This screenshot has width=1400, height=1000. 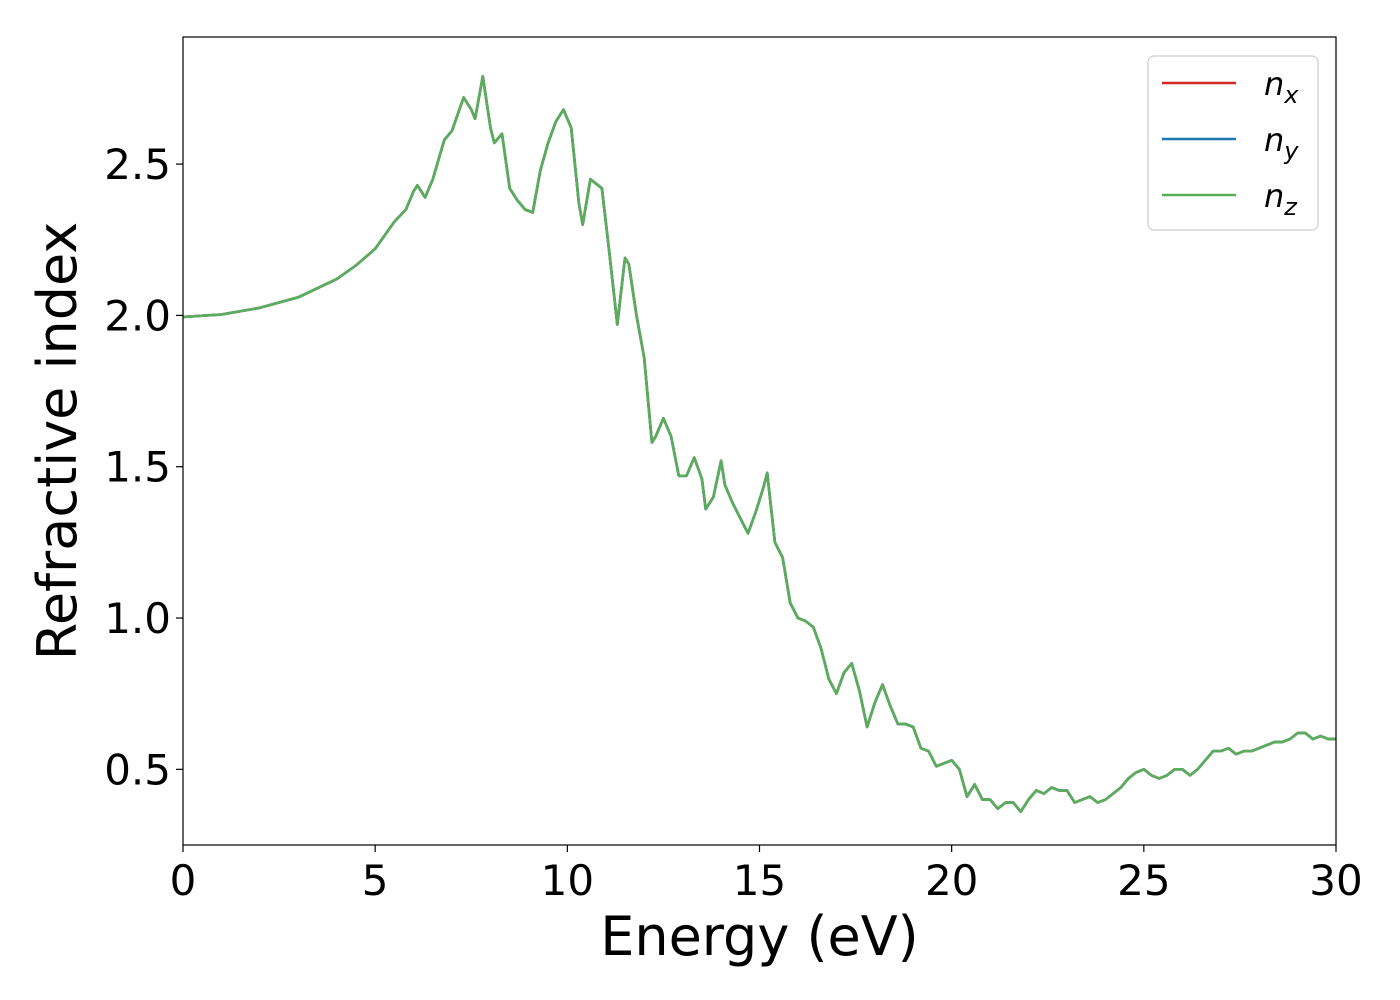 I want to click on legend-label-subscript: y, so click(x=1291, y=151).